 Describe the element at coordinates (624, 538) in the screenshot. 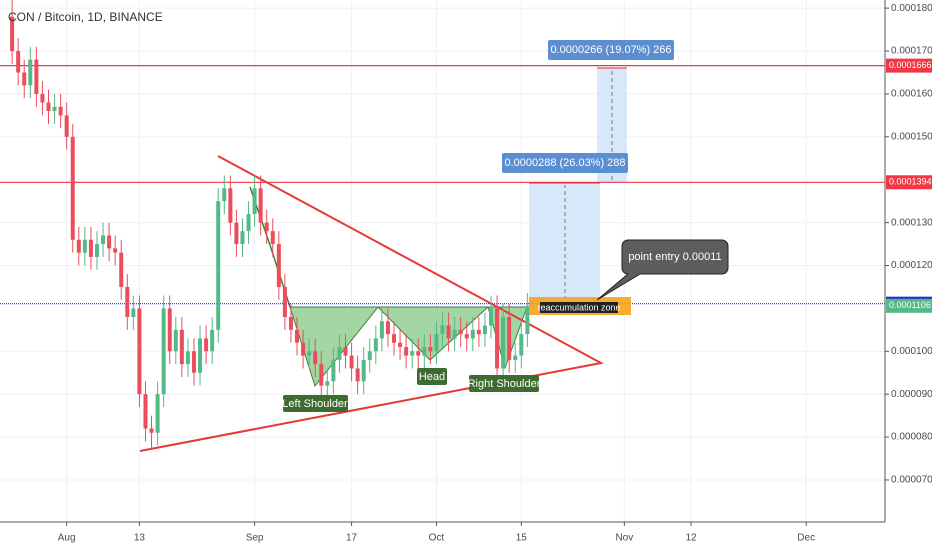

I see `x-tick-label: Nov` at that location.